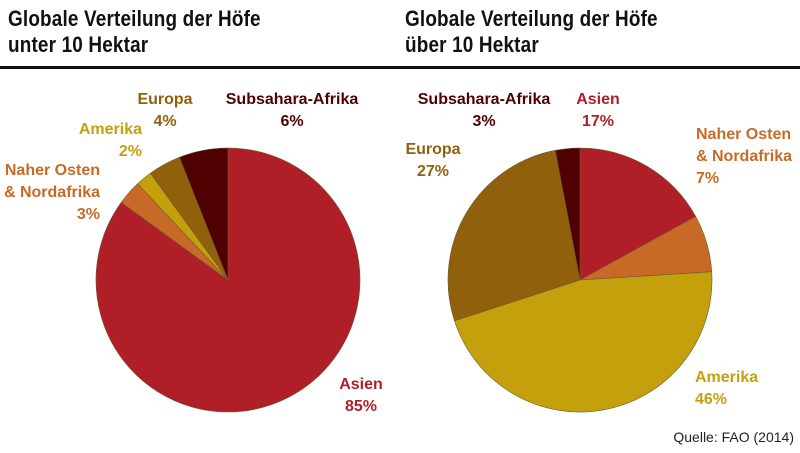  What do you see at coordinates (726, 388) in the screenshot?
I see `slice-label-amerika: Amerika 46%` at bounding box center [726, 388].